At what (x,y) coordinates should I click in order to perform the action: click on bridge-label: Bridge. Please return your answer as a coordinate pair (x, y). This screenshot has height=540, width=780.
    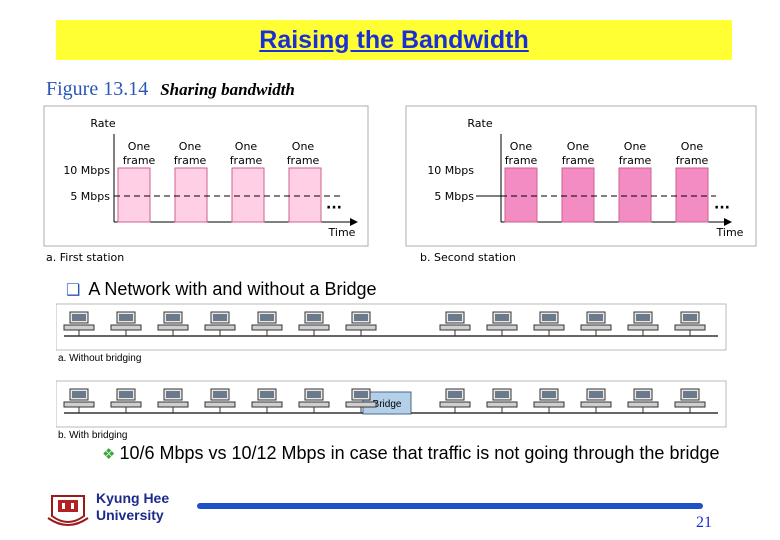
    Looking at the image, I should click on (387, 404).